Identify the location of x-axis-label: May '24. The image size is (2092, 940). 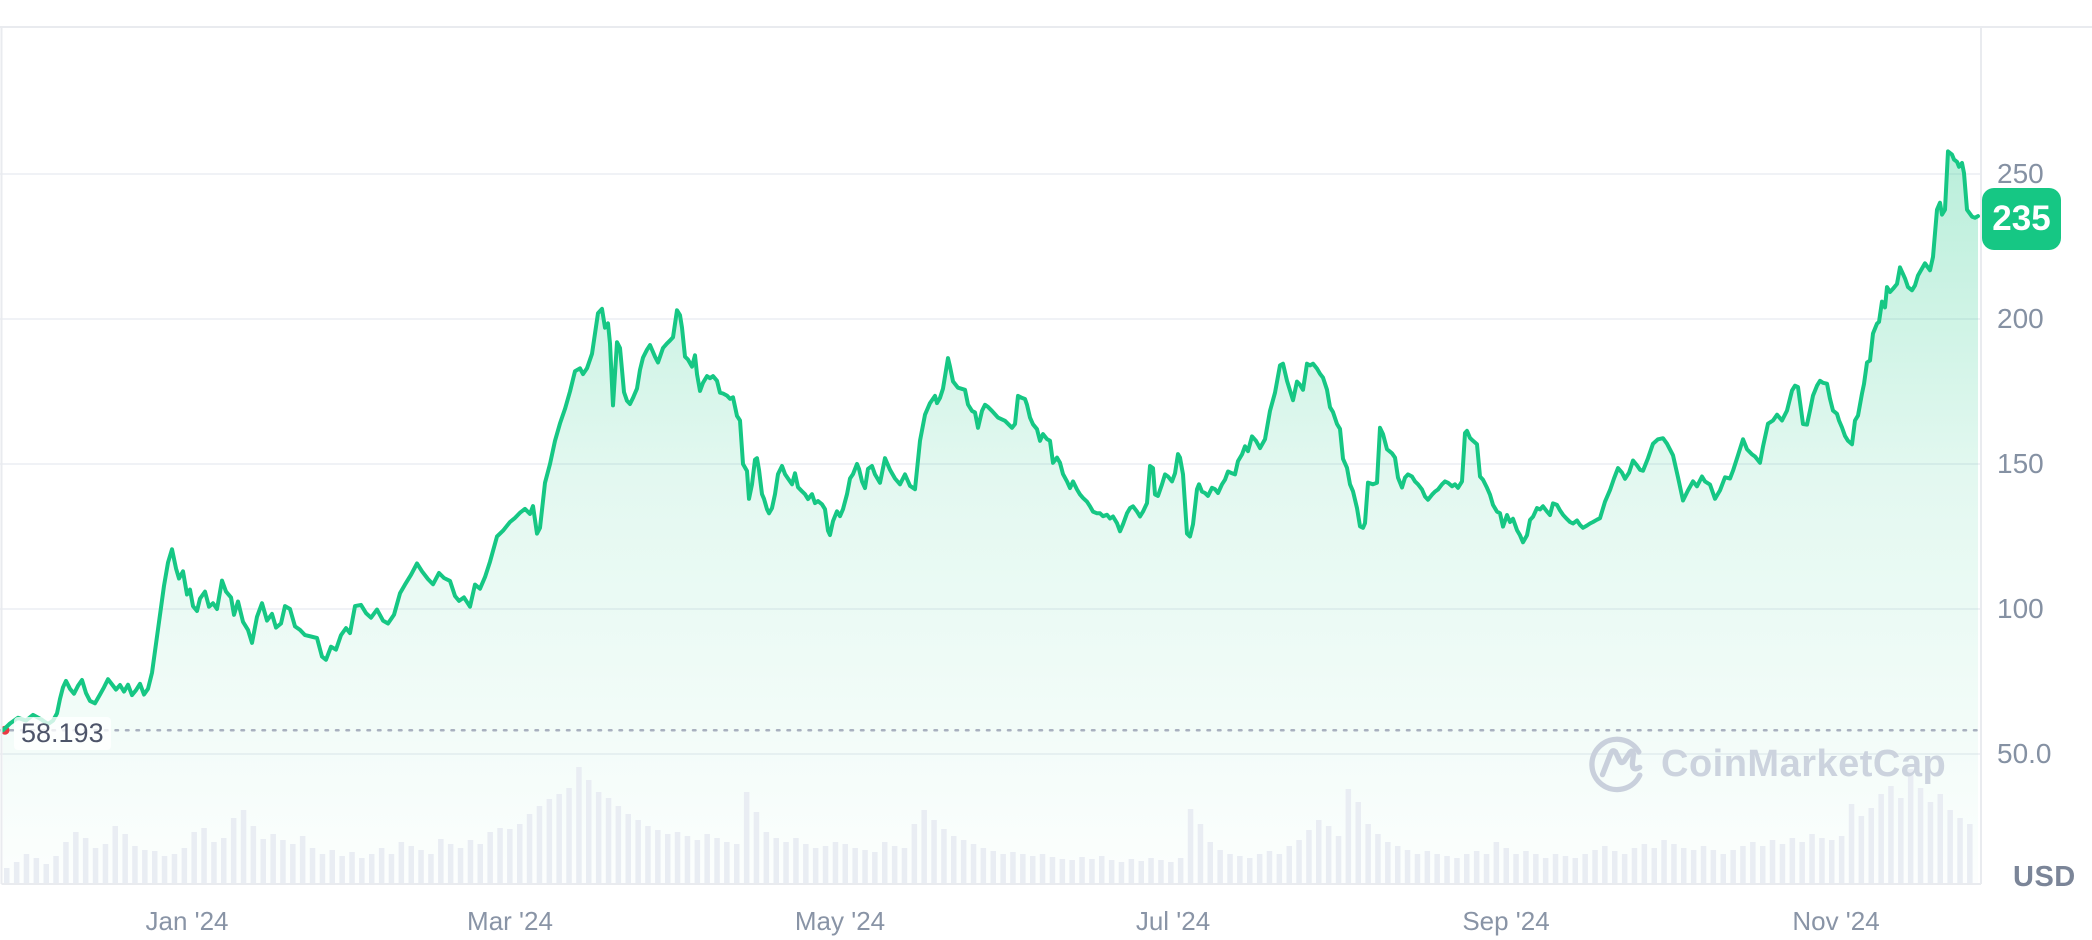
(840, 921).